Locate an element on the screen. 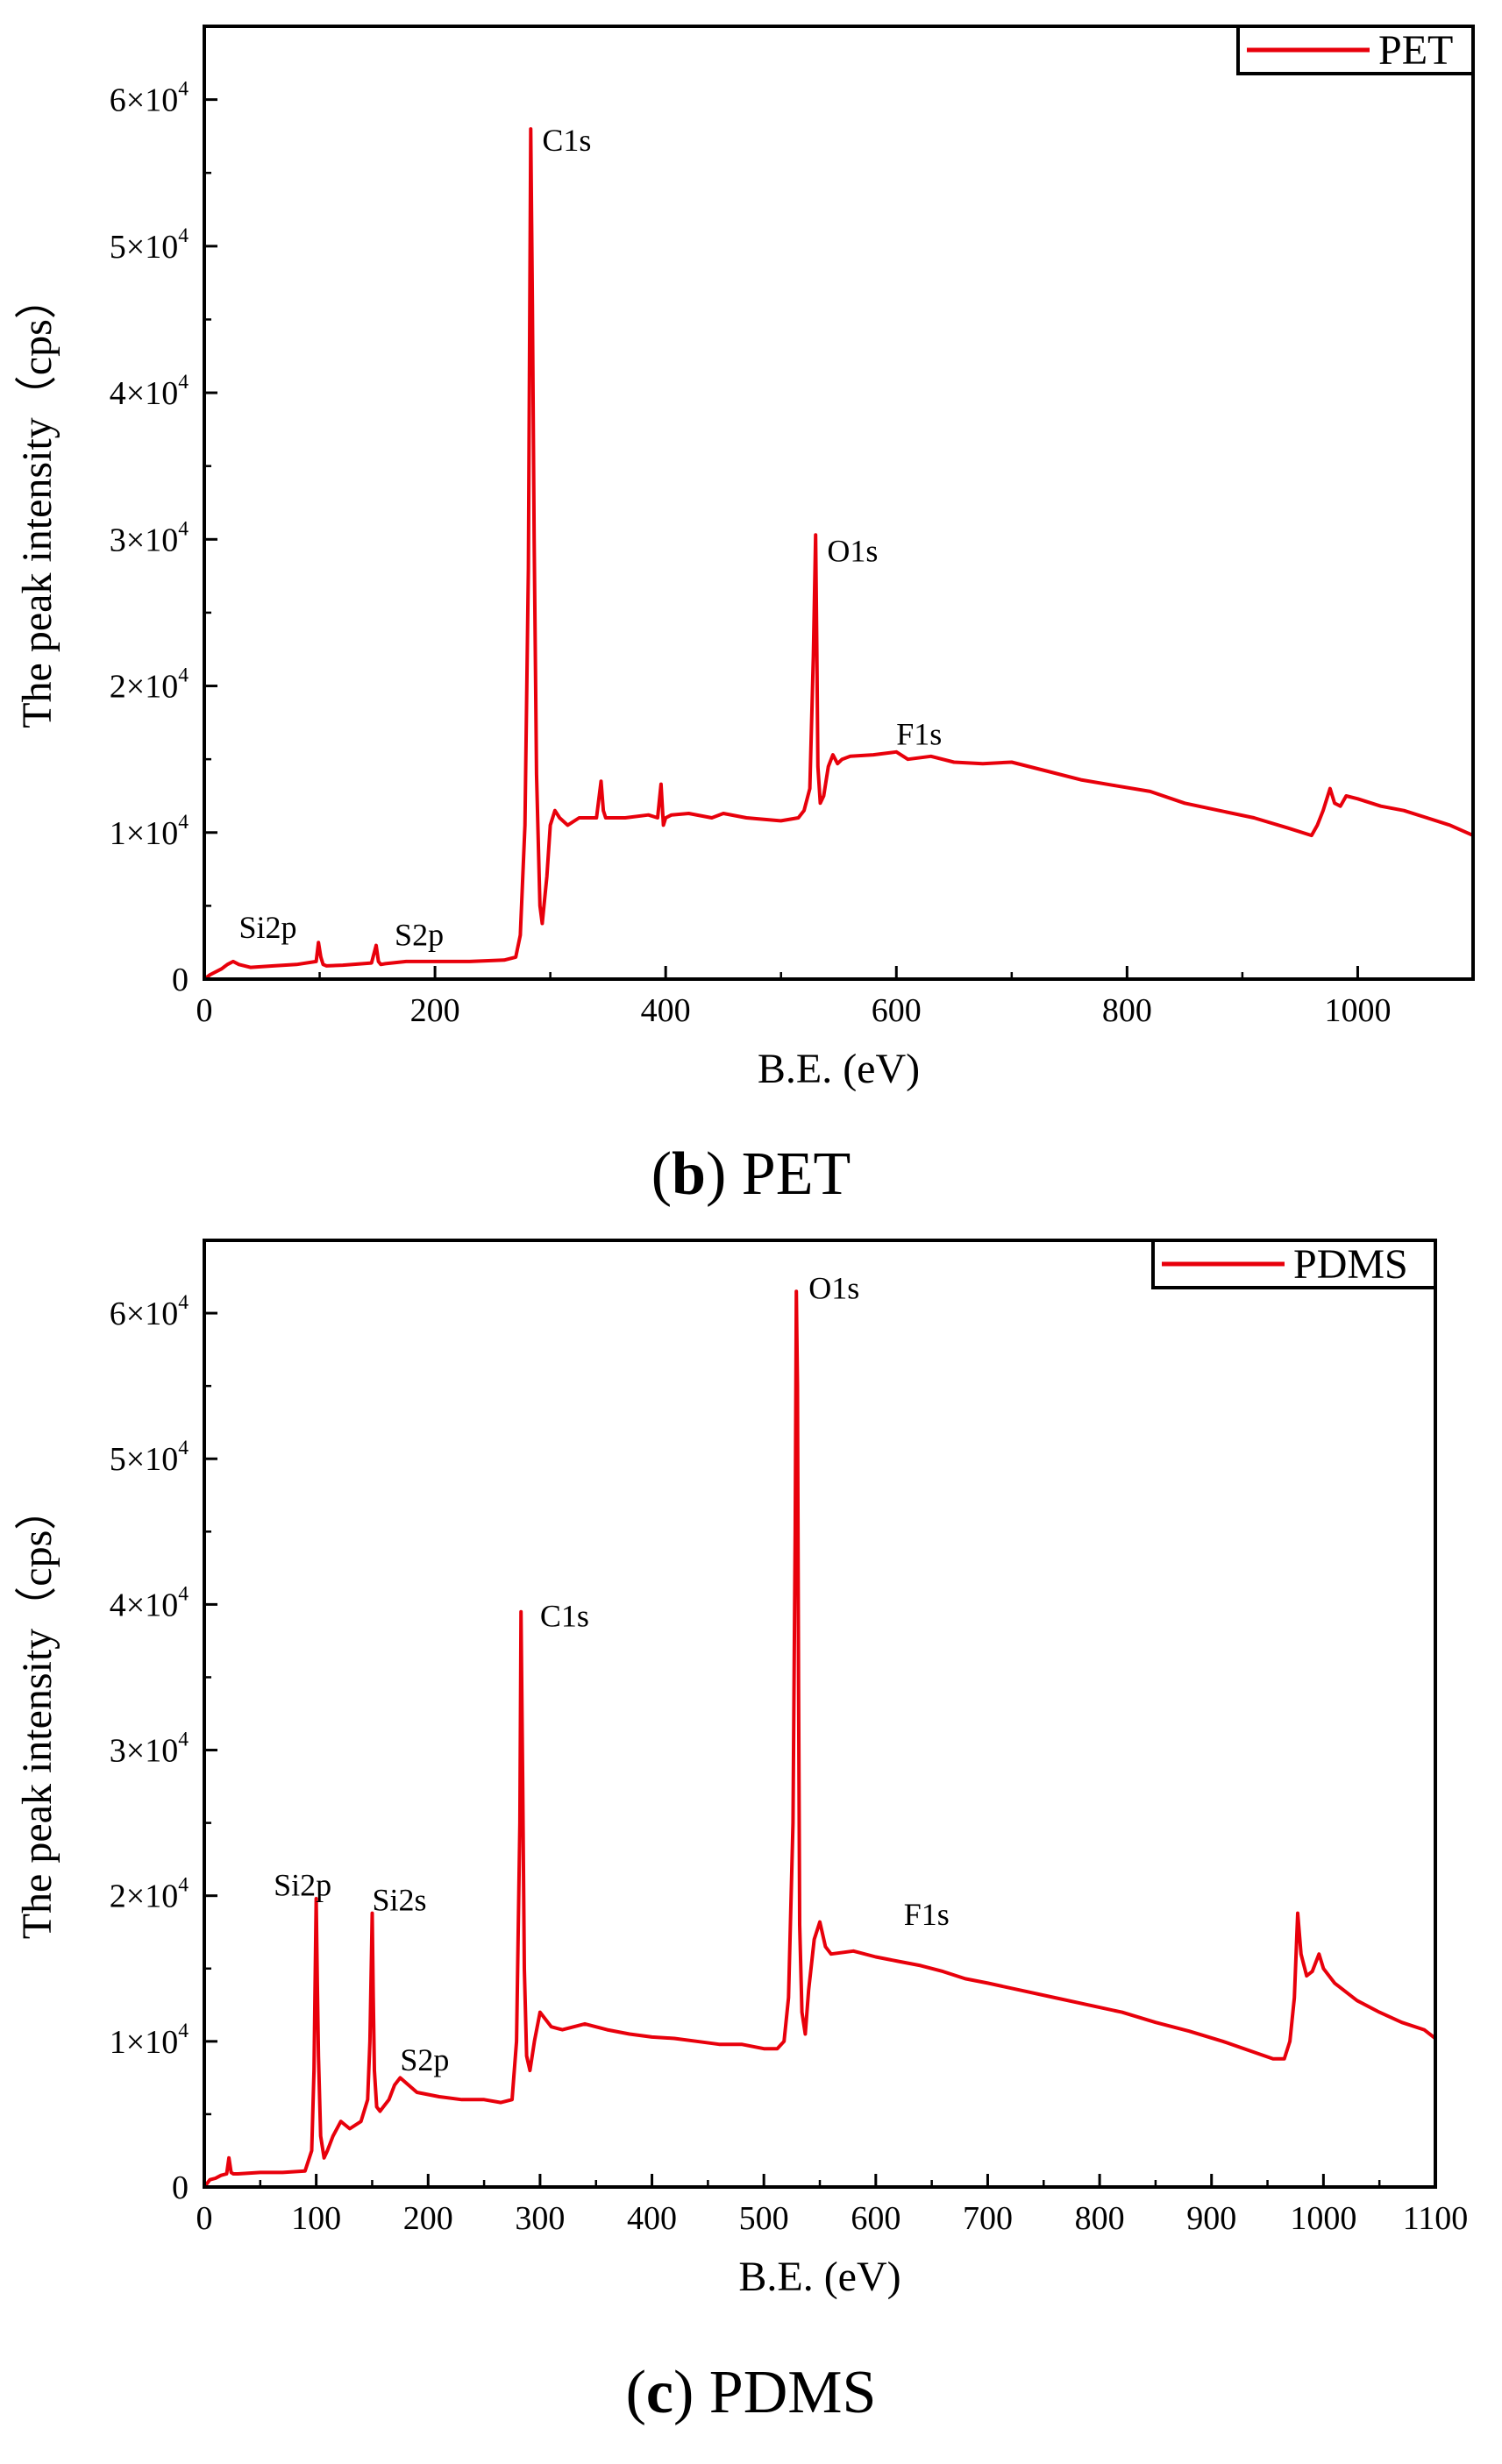 Image resolution: width=1502 pixels, height=2464 pixels. caption-text: PET is located at coordinates (796, 1174).